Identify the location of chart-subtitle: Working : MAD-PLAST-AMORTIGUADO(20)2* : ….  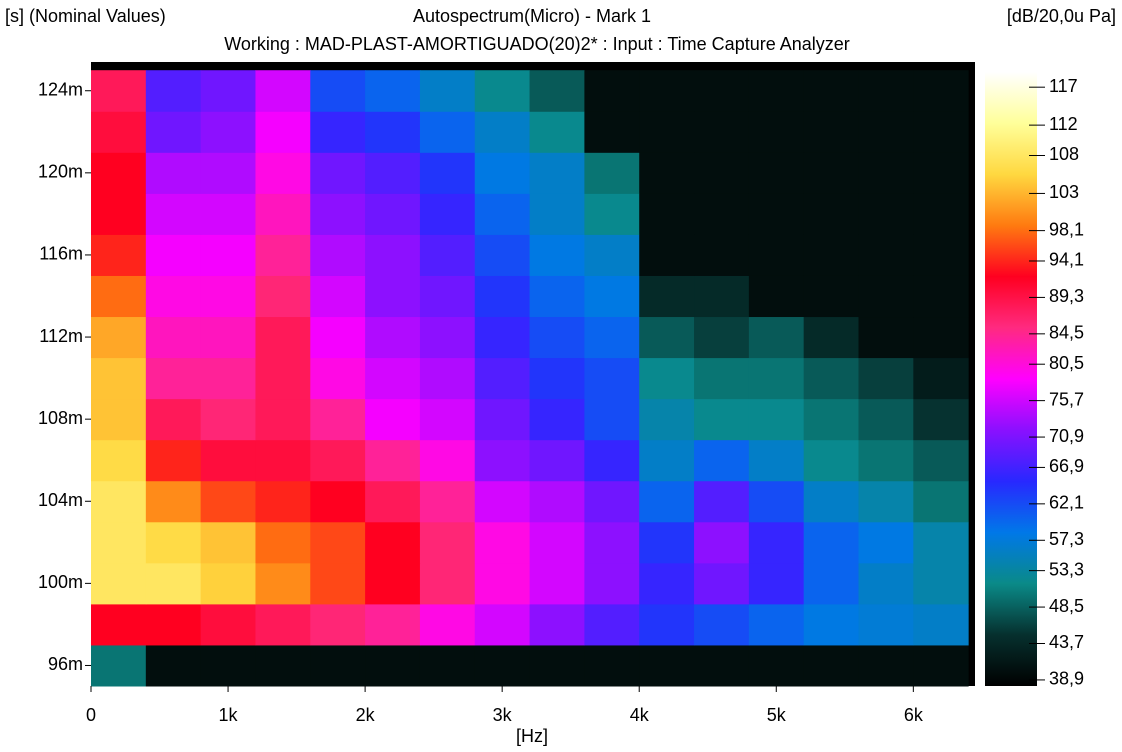
(537, 44).